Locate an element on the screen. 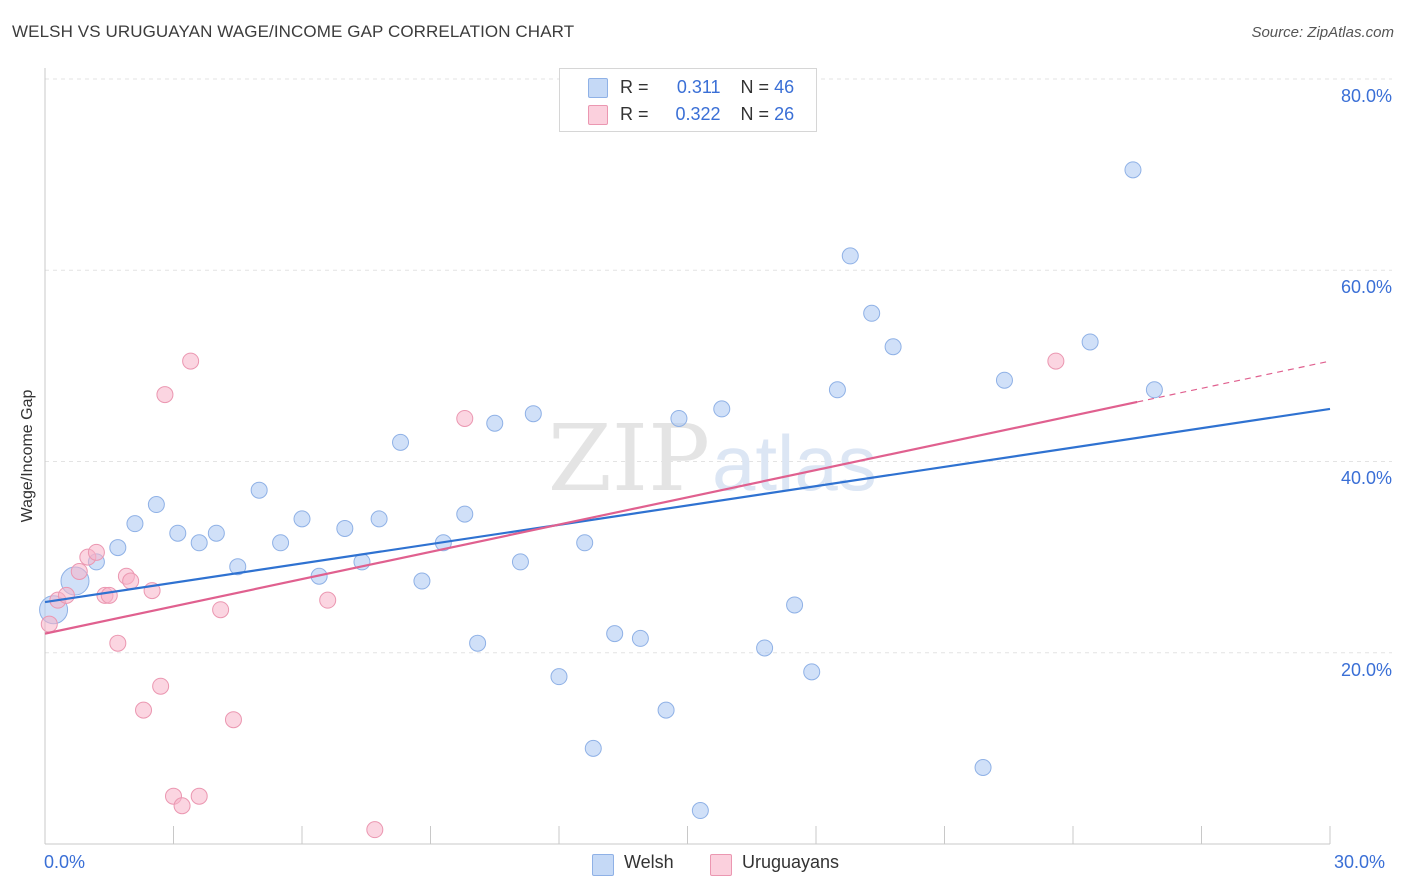 Image resolution: width=1406 pixels, height=892 pixels. y-tick-label: 80.0% is located at coordinates (1366, 96).